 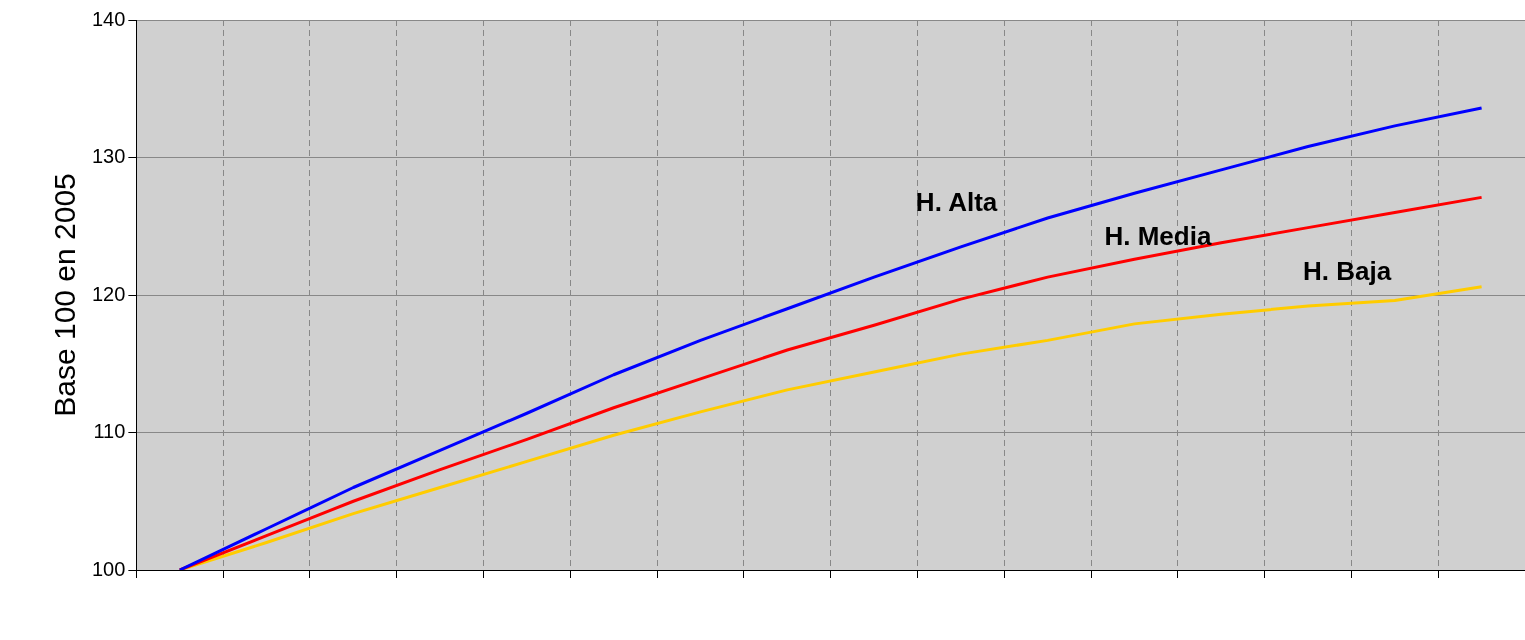 I want to click on y-tick-label: 100, so click(x=108, y=568).